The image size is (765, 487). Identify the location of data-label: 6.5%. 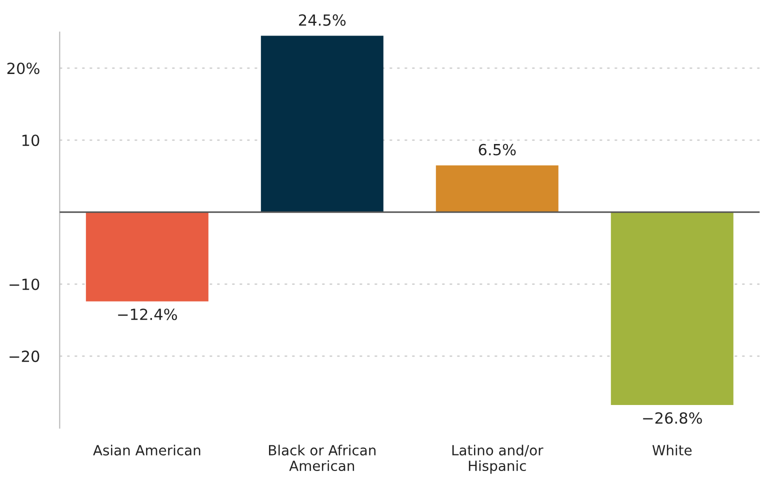
(497, 150).